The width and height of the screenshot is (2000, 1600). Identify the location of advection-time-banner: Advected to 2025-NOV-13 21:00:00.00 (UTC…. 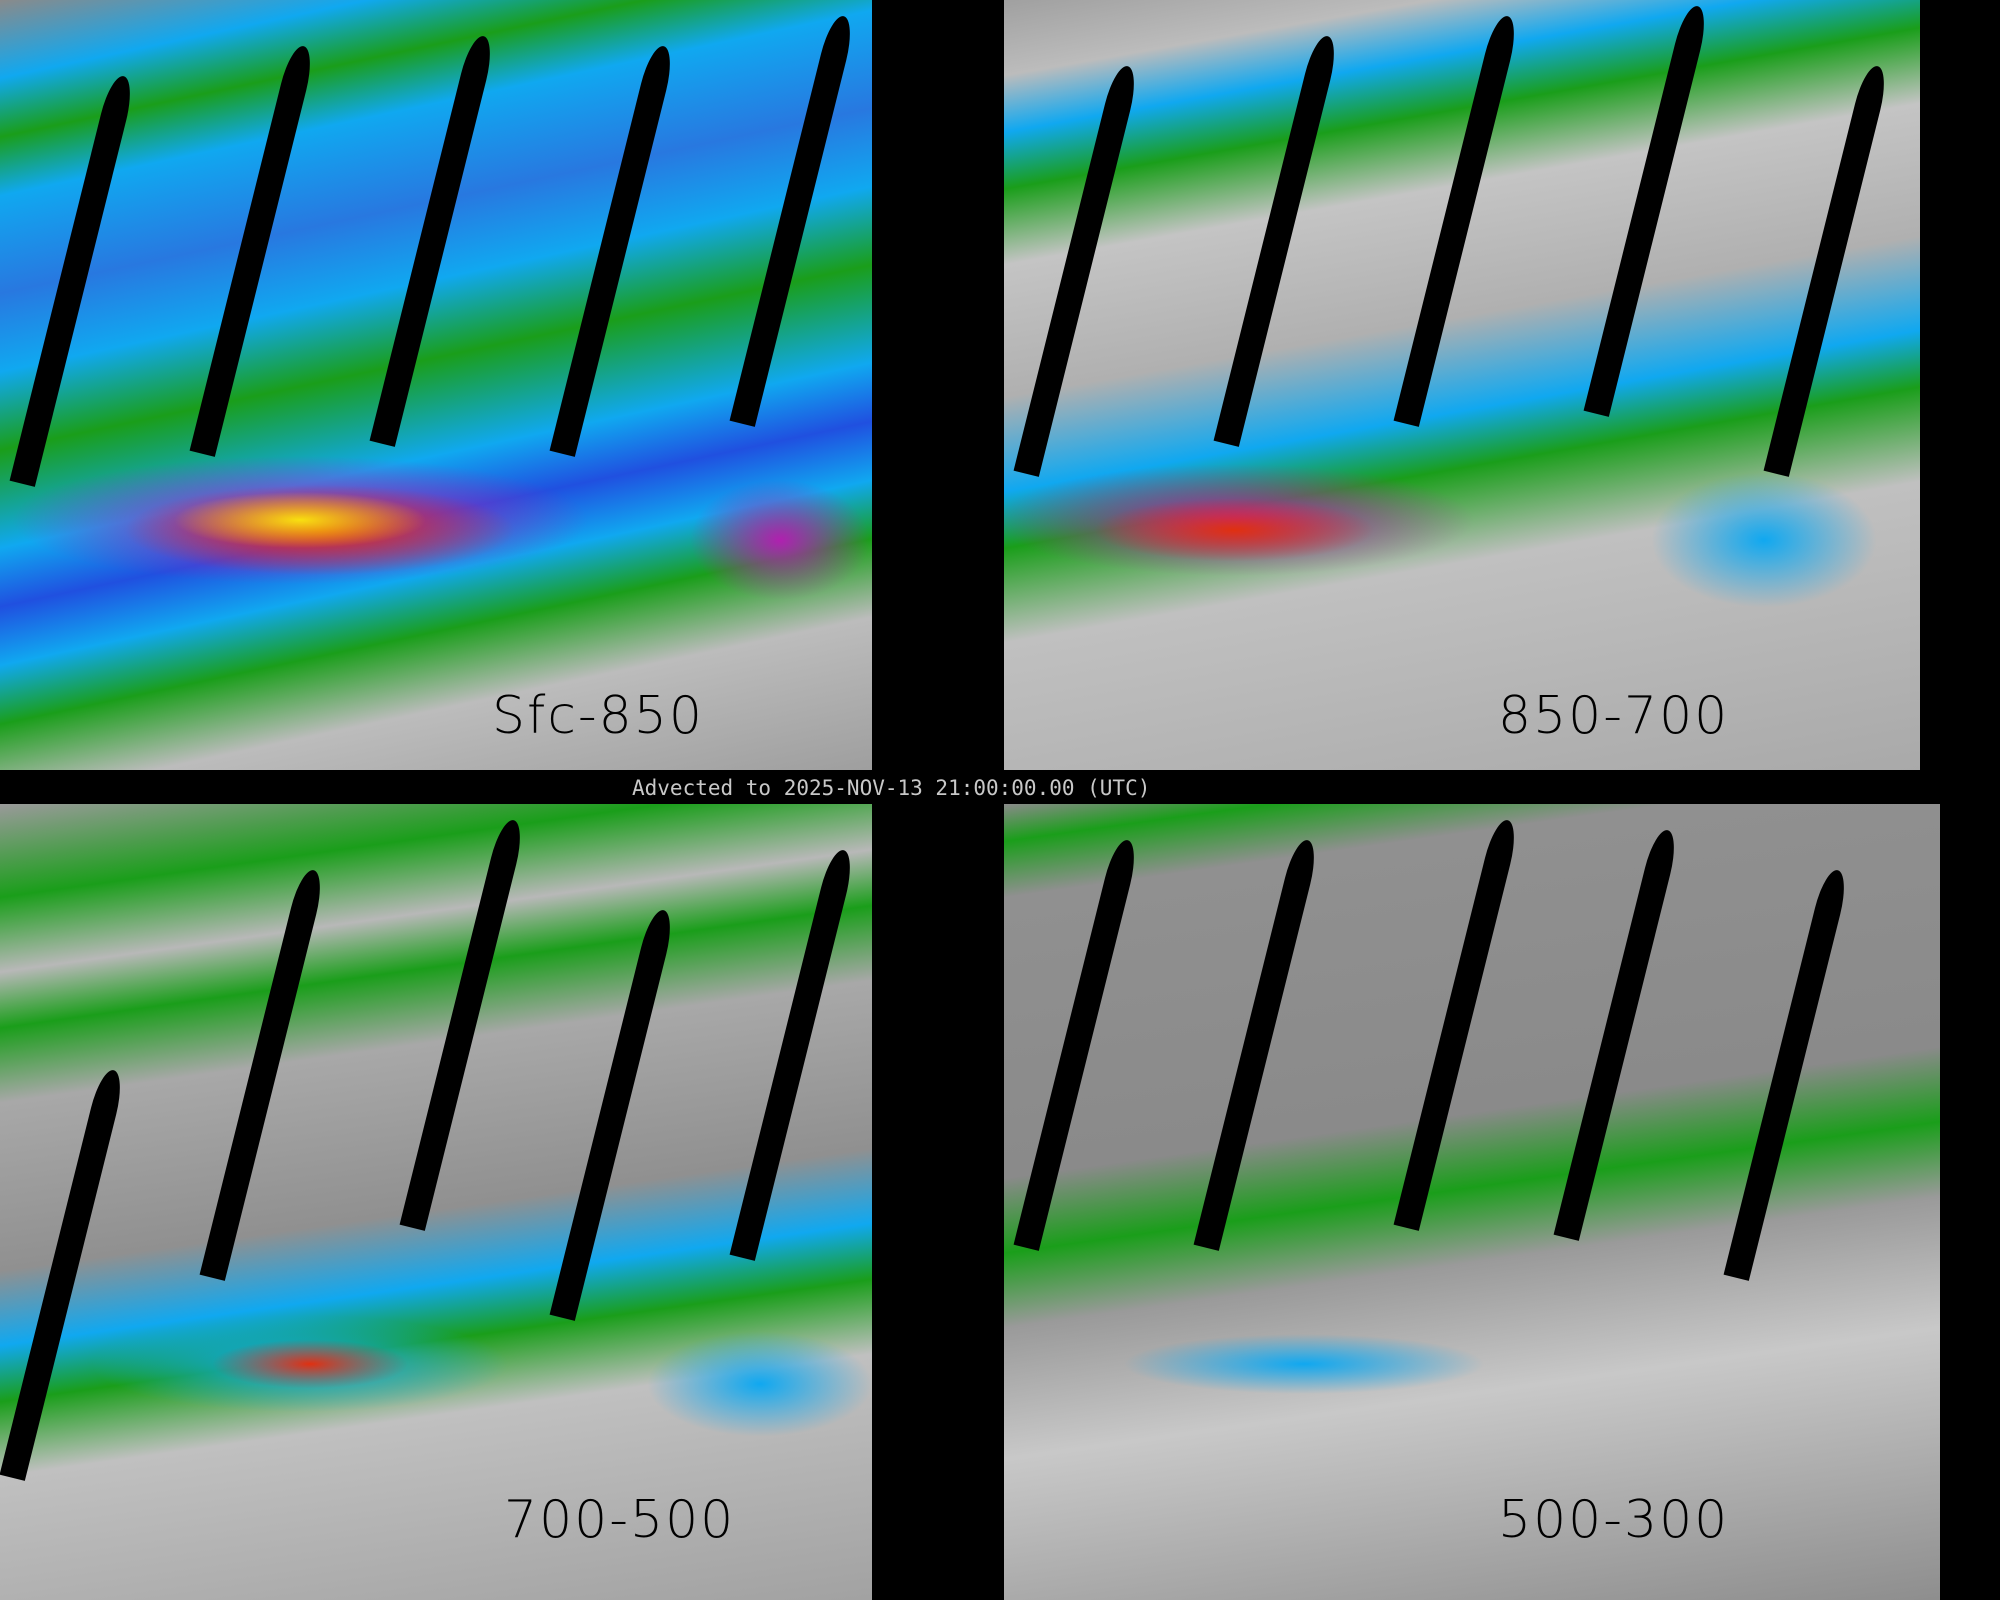
(1230, 787).